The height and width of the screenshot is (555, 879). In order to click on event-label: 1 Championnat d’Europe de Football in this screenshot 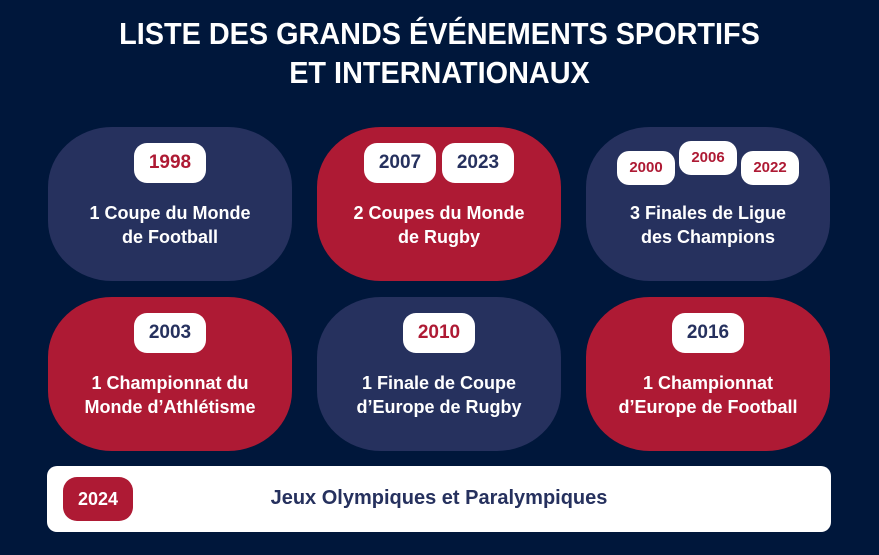, I will do `click(708, 395)`.